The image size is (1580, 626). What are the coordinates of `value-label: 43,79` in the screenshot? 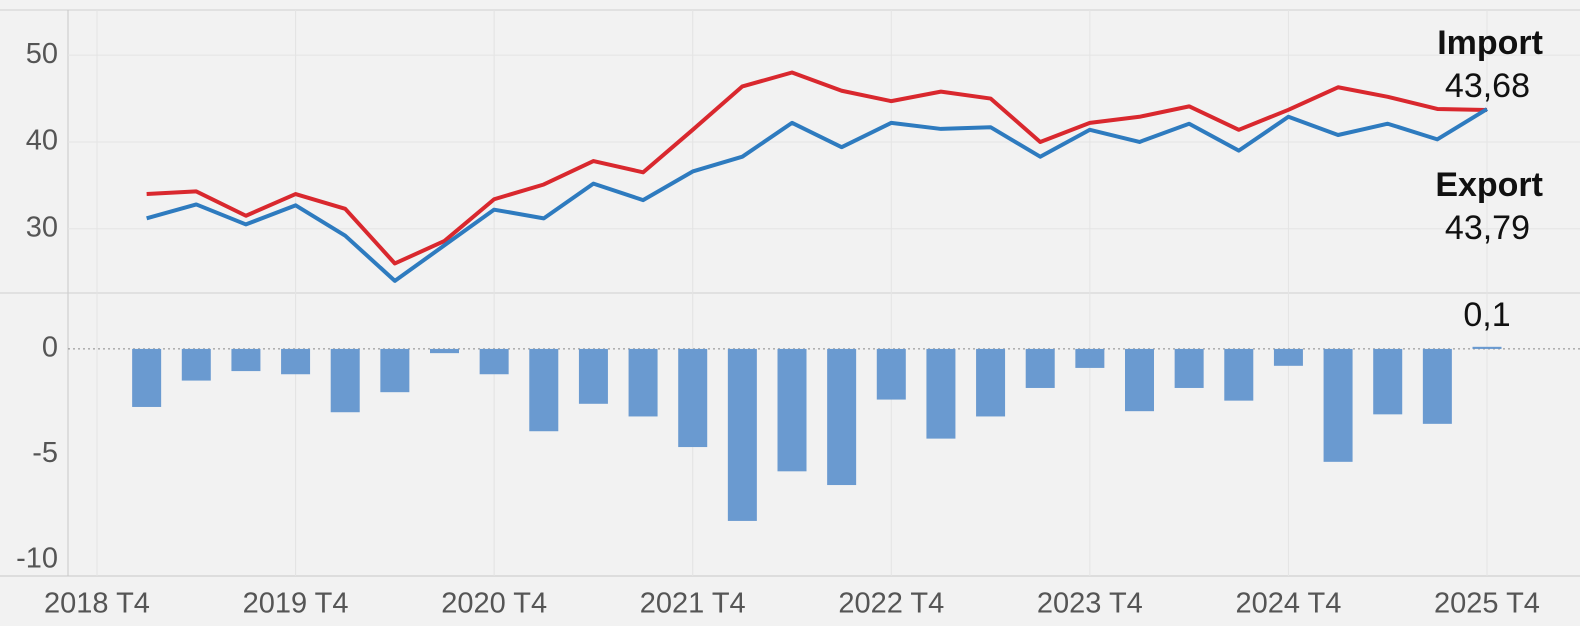 It's located at (1487, 228).